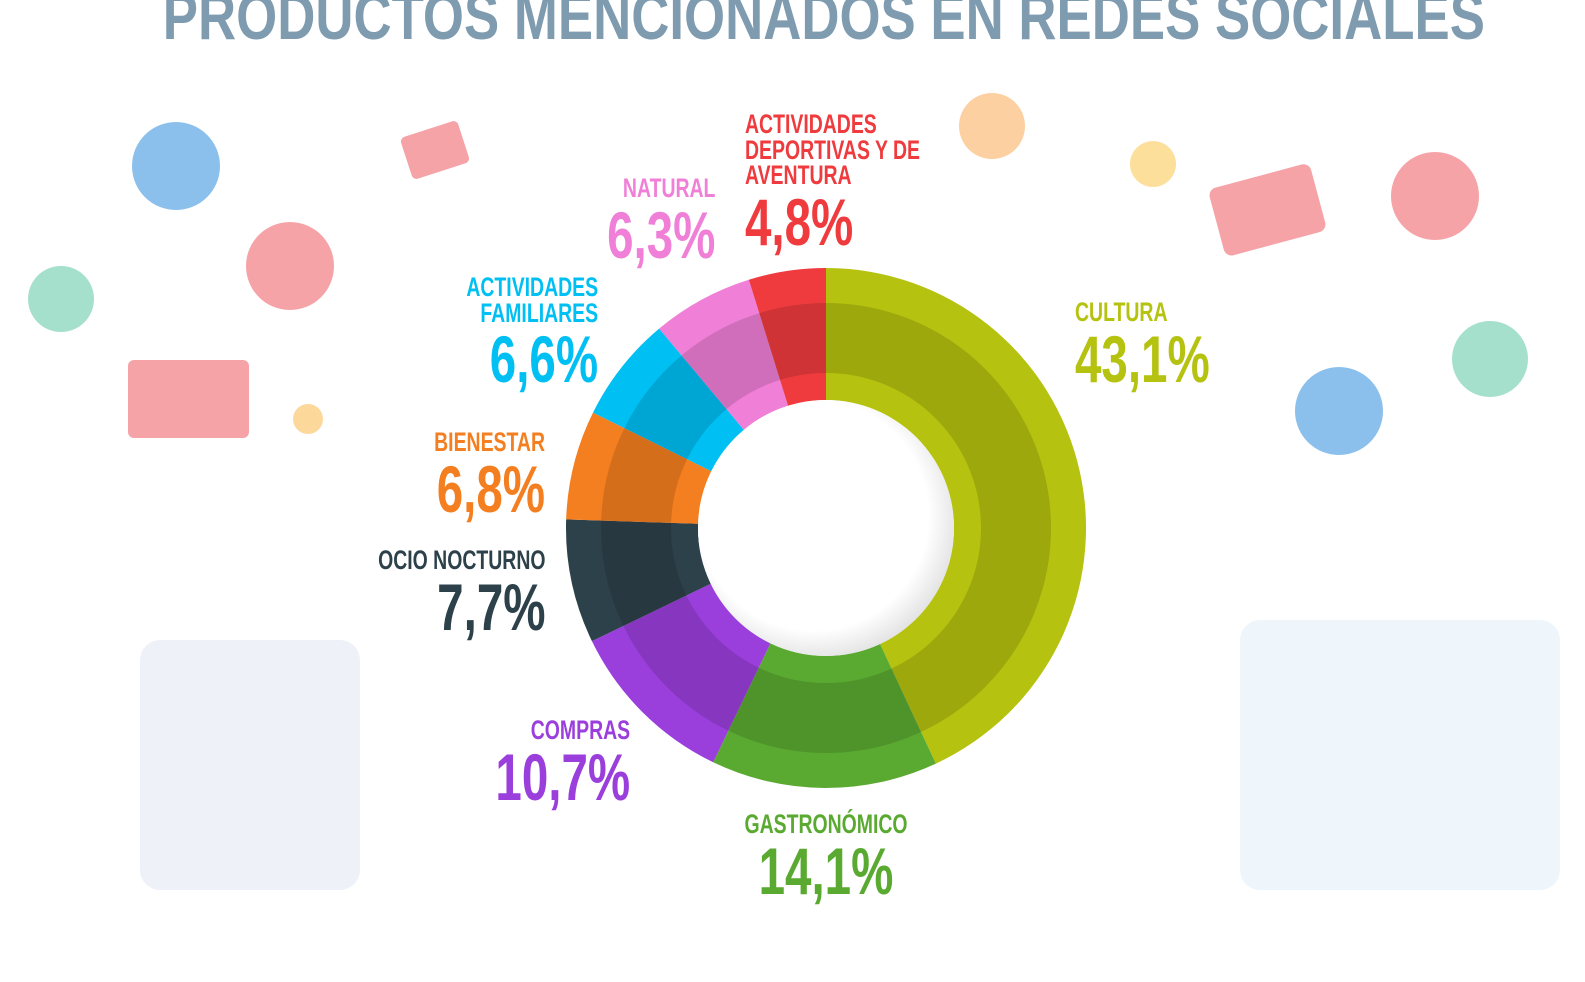 This screenshot has height=982, width=1585. I want to click on value-label: 43,1%, so click(1142, 358).